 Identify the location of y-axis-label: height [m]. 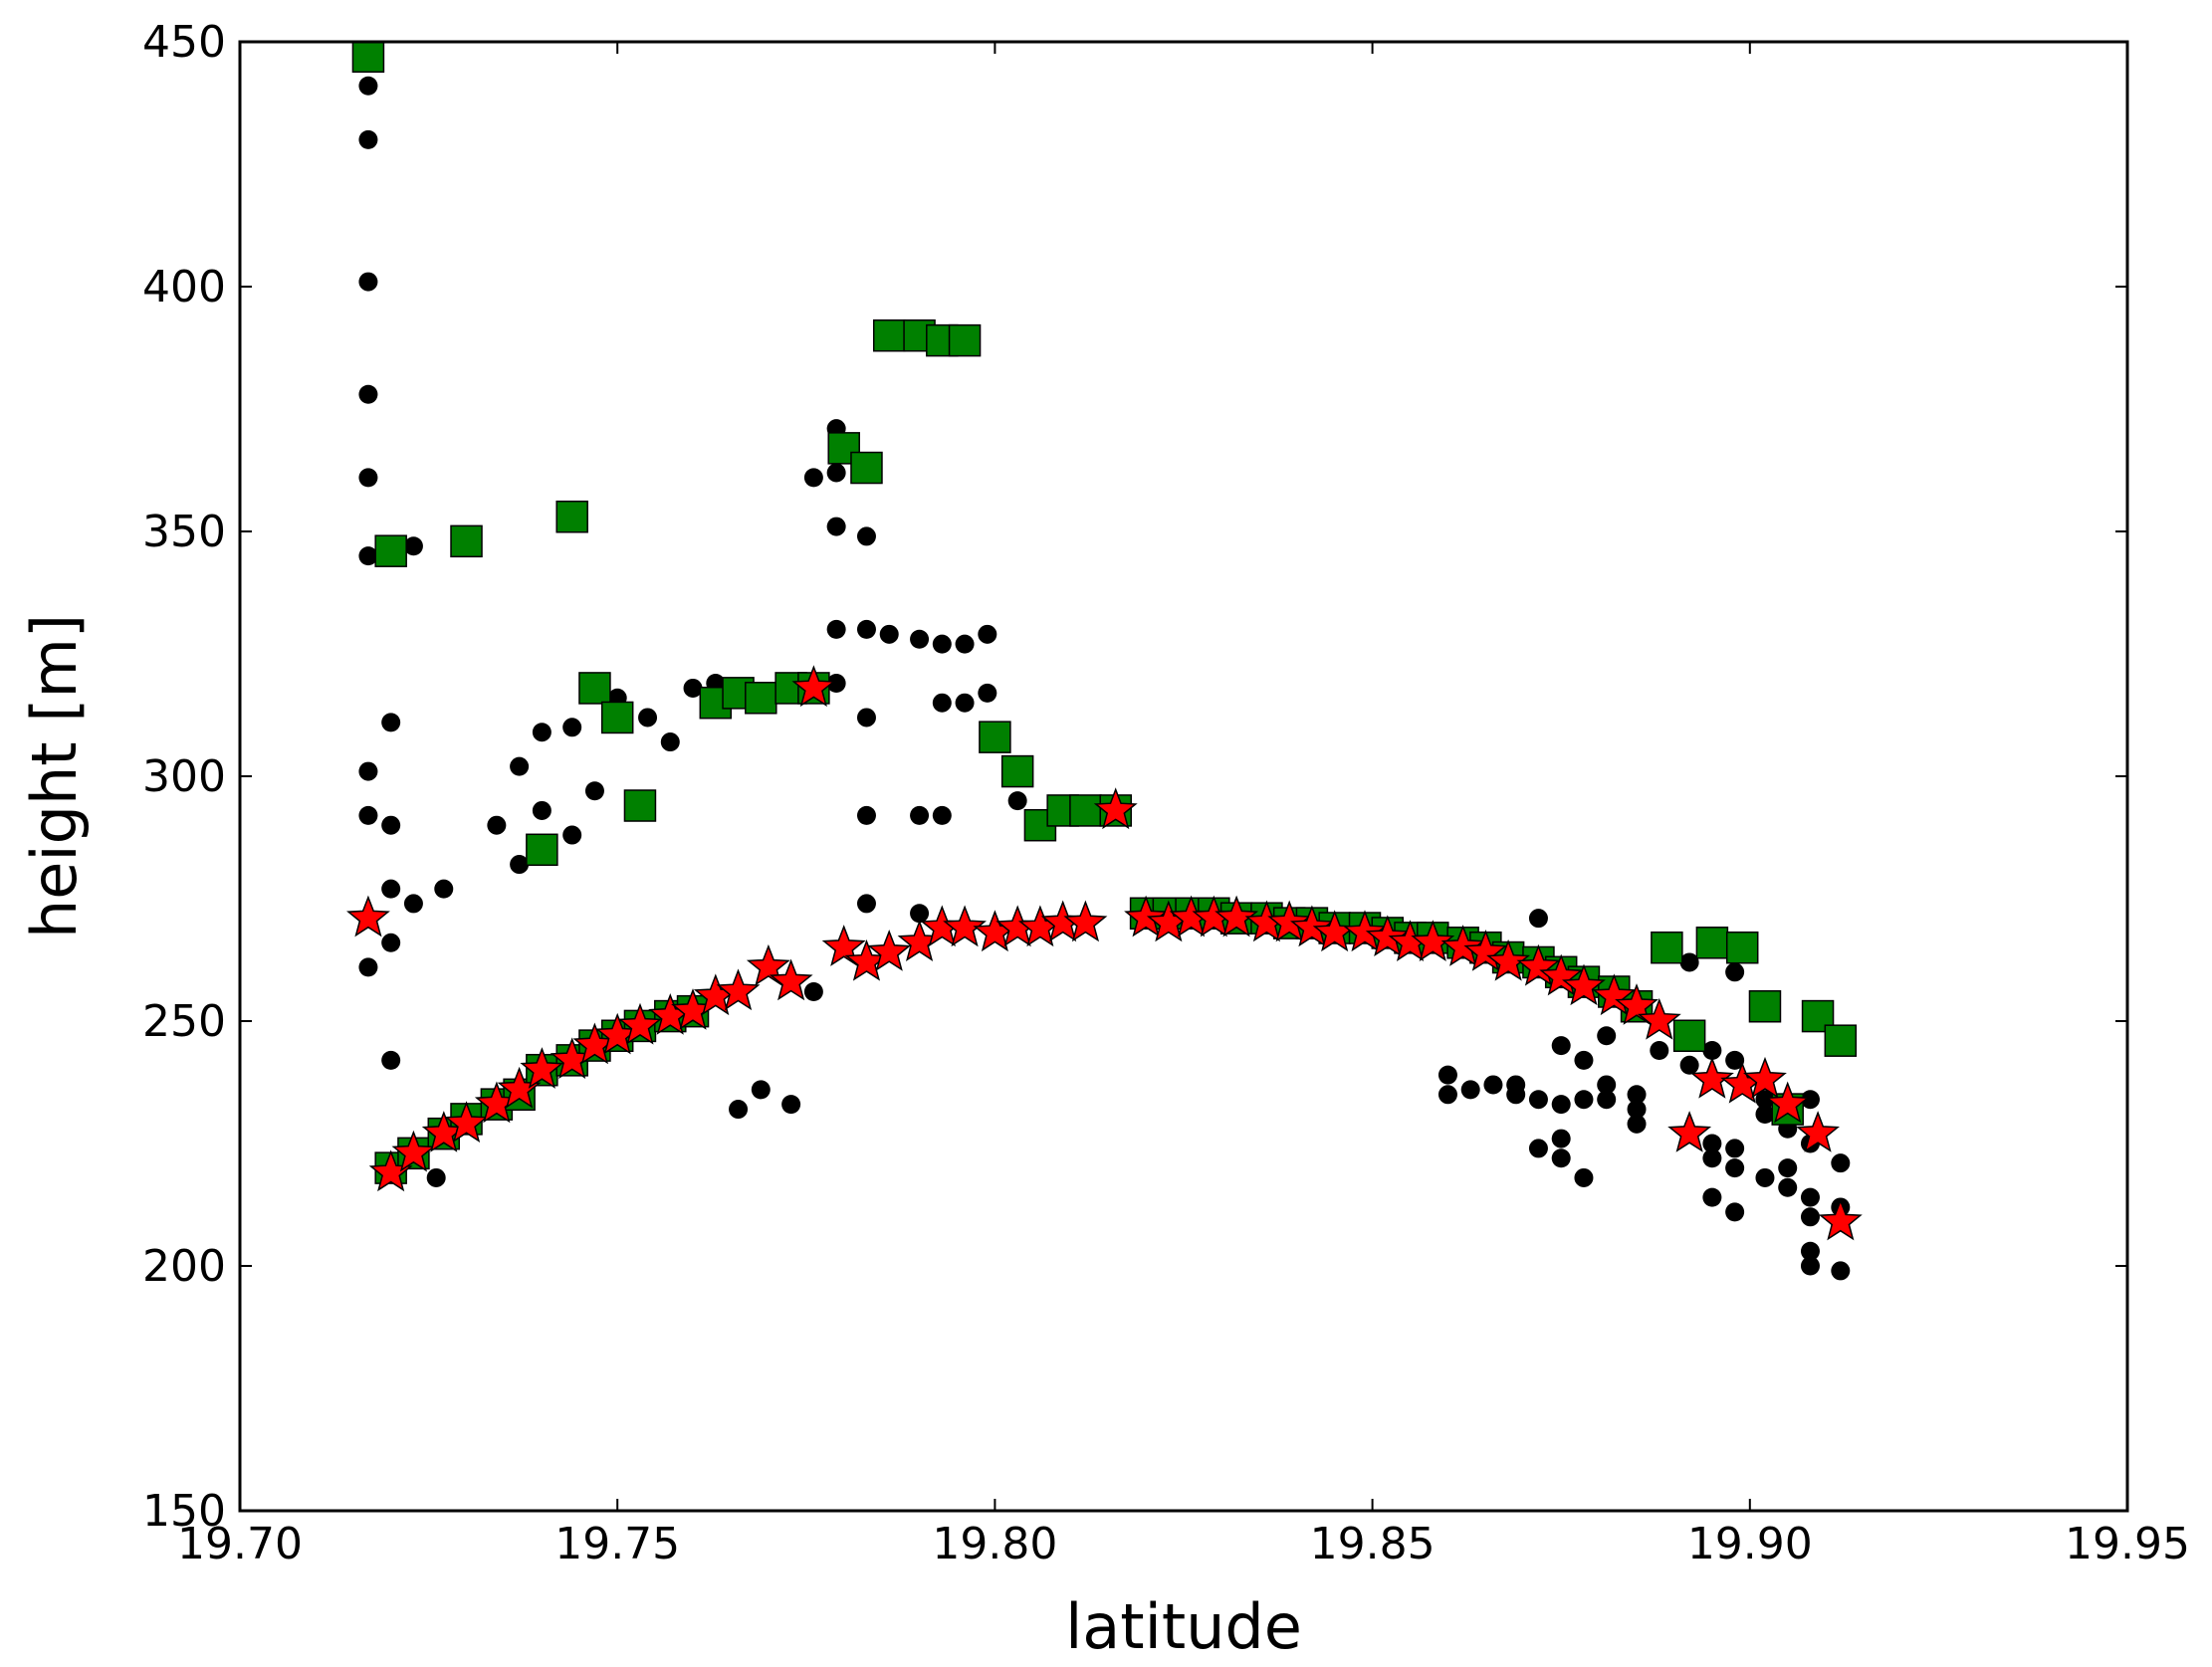
(54, 776).